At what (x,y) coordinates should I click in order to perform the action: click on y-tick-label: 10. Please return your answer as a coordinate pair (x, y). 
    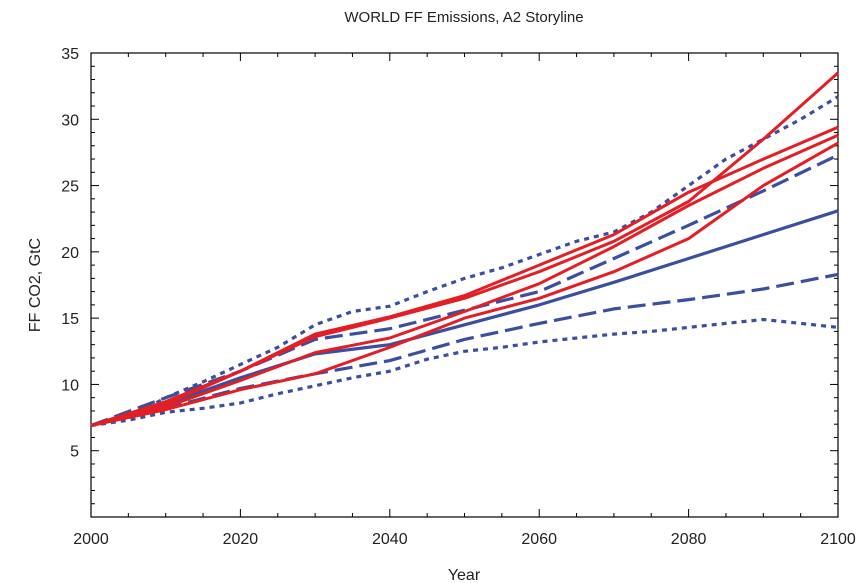
    Looking at the image, I should click on (70, 385).